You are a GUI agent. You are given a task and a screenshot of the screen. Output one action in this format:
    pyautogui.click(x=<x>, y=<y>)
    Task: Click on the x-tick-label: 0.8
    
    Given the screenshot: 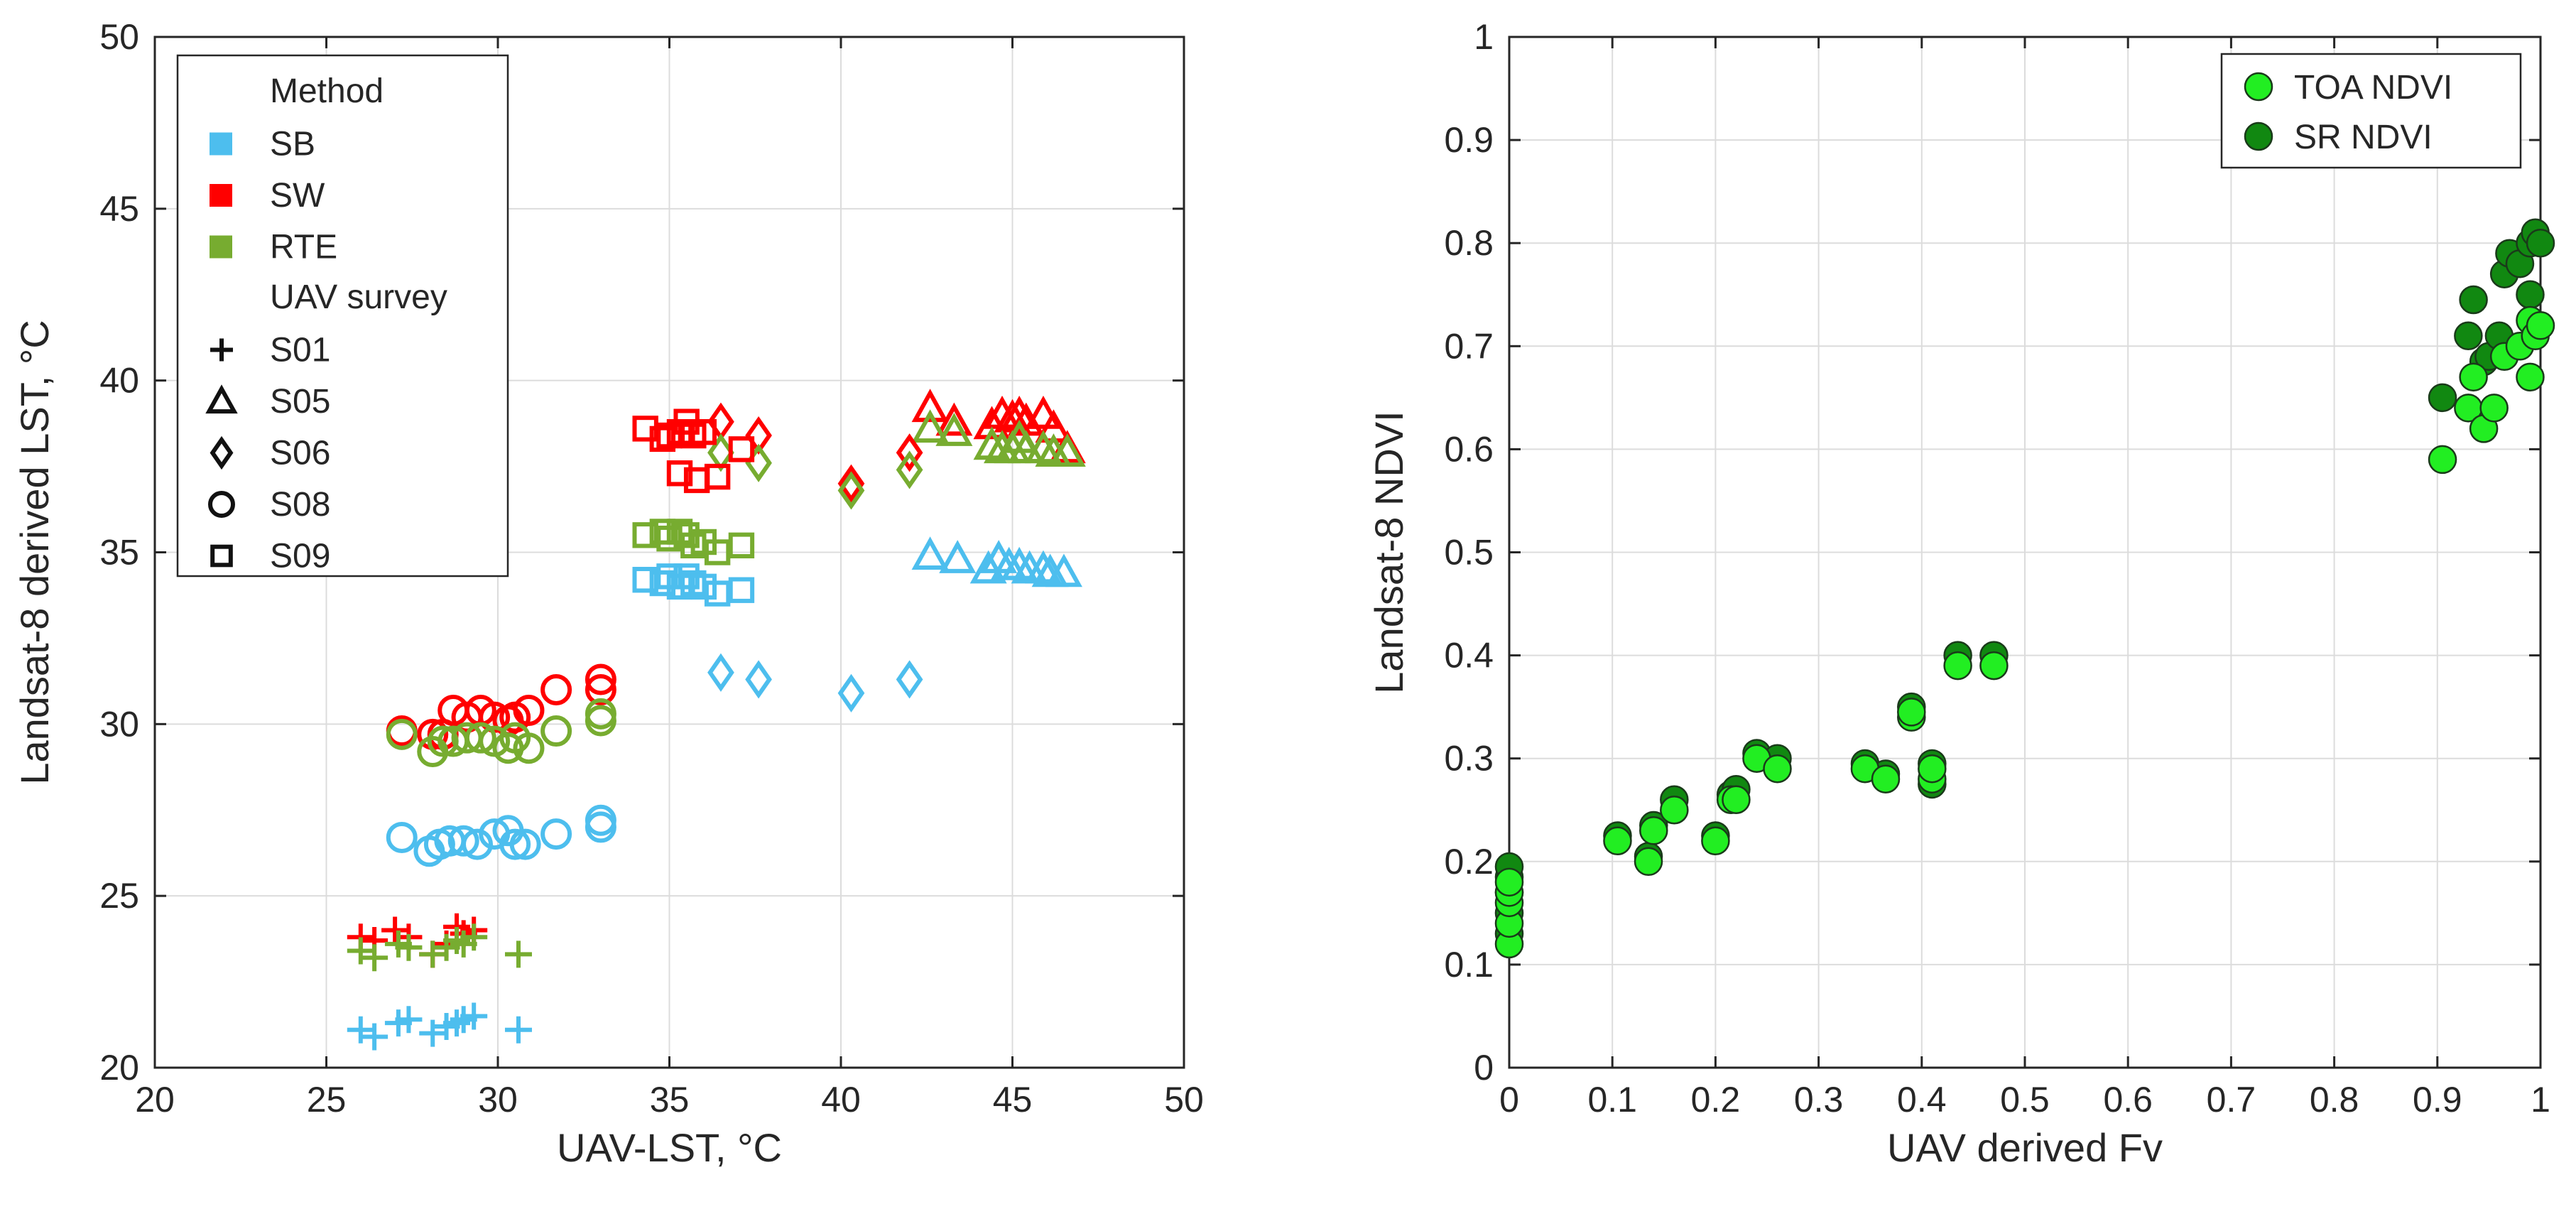 What is the action you would take?
    pyautogui.click(x=2334, y=1100)
    